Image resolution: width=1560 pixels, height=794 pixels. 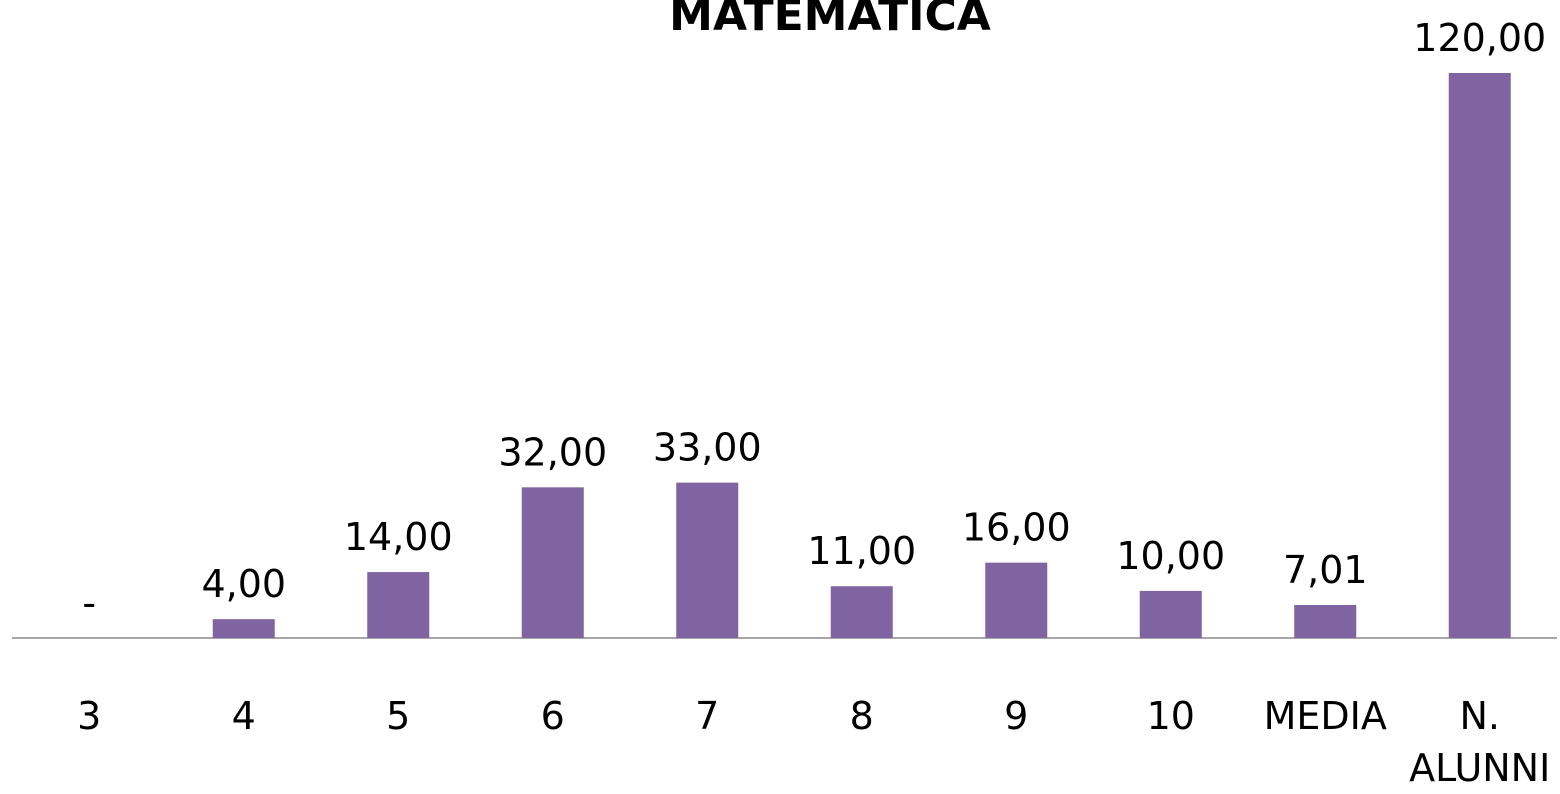 What do you see at coordinates (1170, 556) in the screenshot?
I see `value-label: 10,00` at bounding box center [1170, 556].